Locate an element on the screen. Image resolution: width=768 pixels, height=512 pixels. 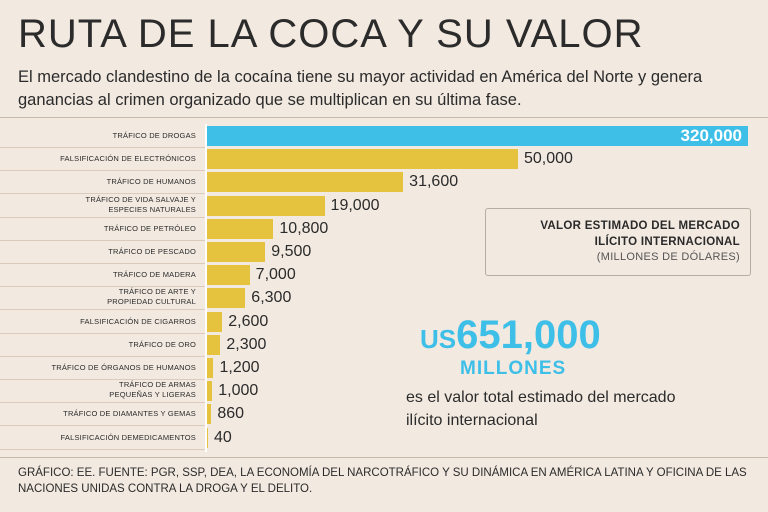
legend-title-line2: ILÍCITO INTERNACIONAL is located at coordinates (667, 242).